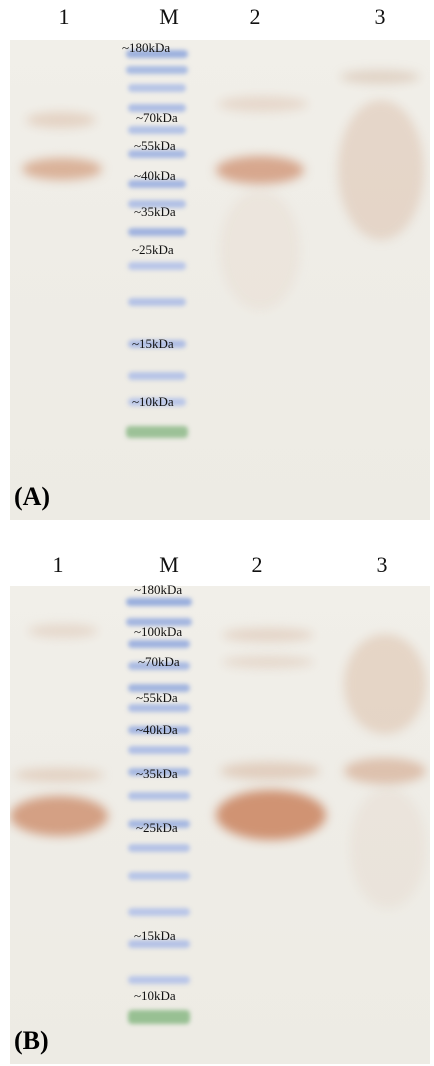  I want to click on panel-label-b: (B), so click(31, 1040).